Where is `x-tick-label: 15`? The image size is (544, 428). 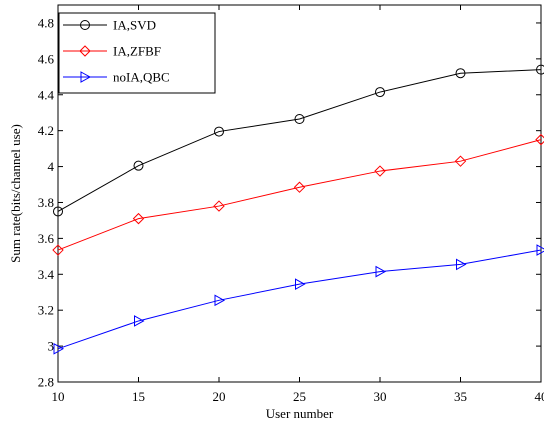 x-tick-label: 15 is located at coordinates (138, 396).